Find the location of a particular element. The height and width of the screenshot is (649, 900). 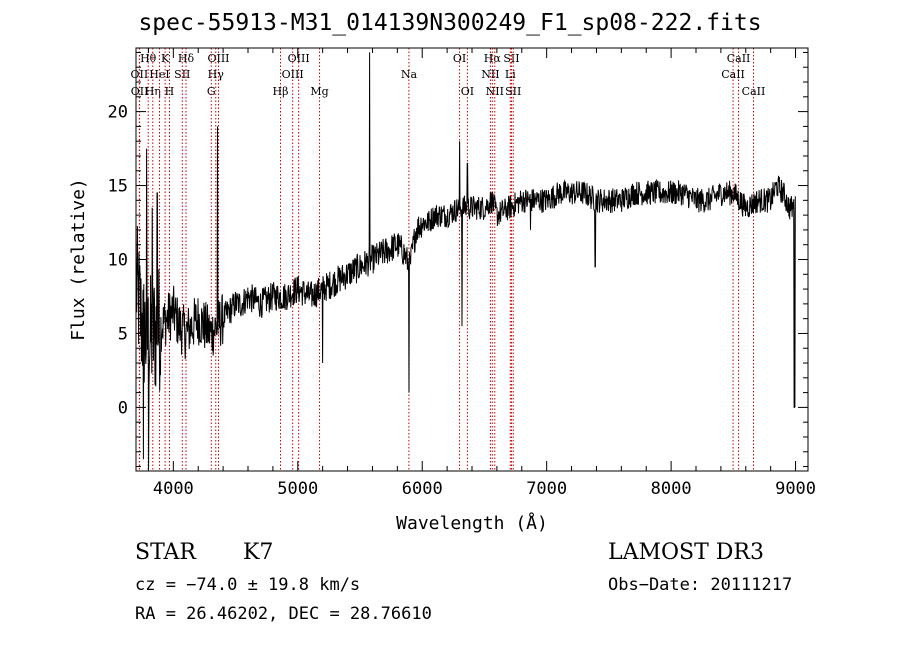

y-tick-label: 15 is located at coordinates (118, 187).